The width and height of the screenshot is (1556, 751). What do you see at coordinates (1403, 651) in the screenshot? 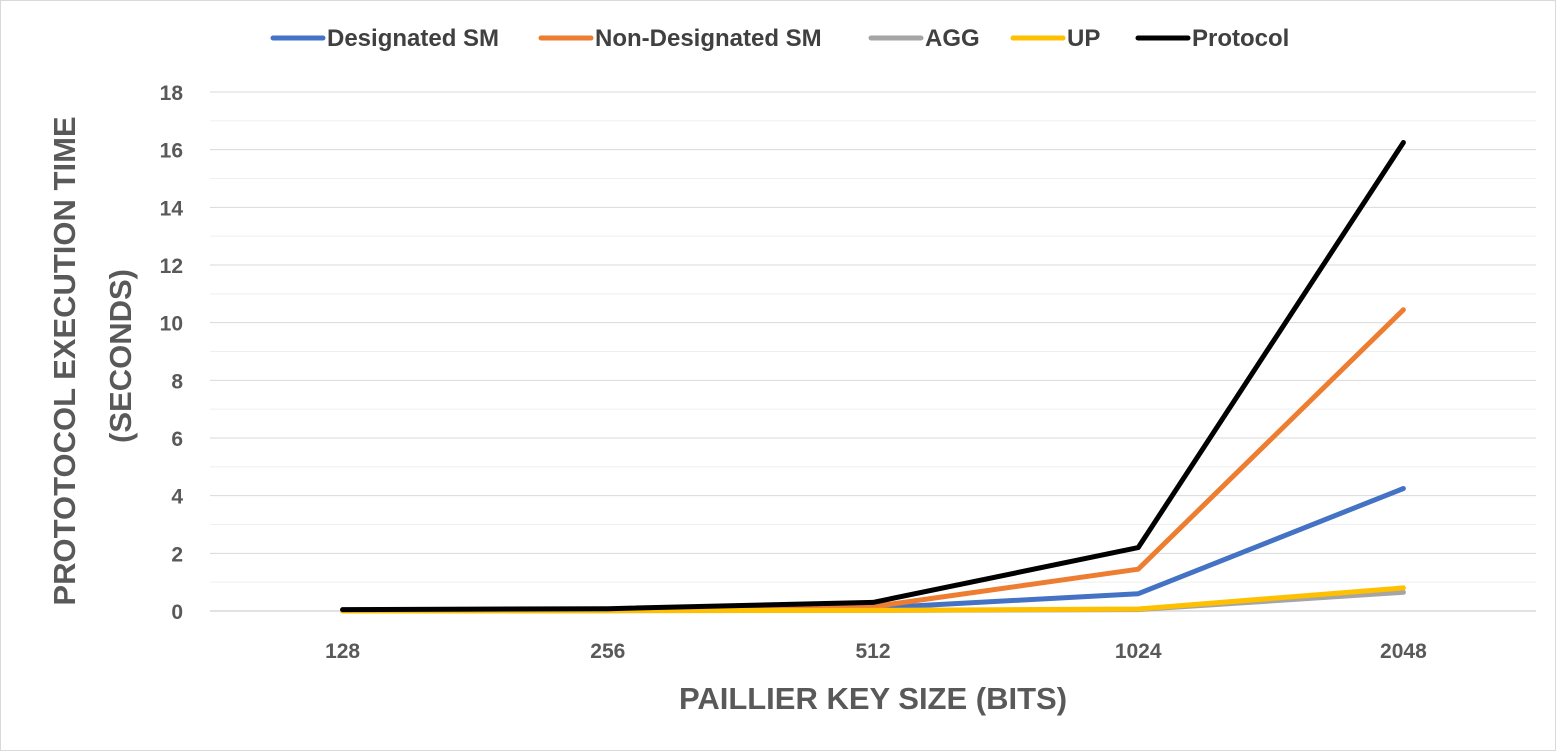
I see `x-tick-label: 2048` at bounding box center [1403, 651].